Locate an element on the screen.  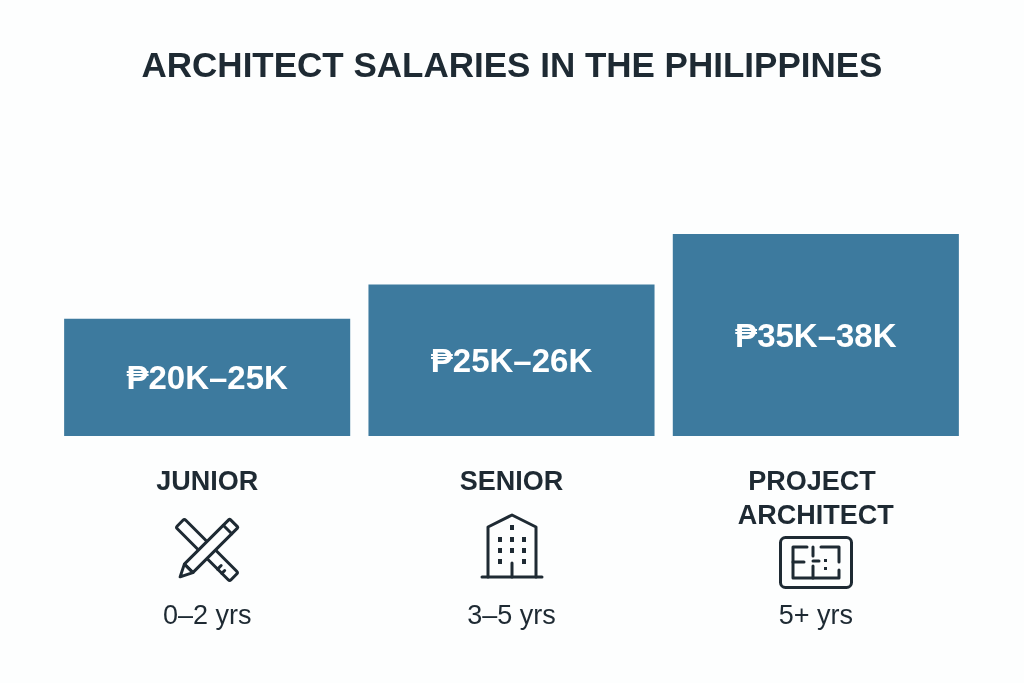
annotation: ₱25K–26K is located at coordinates (511, 360).